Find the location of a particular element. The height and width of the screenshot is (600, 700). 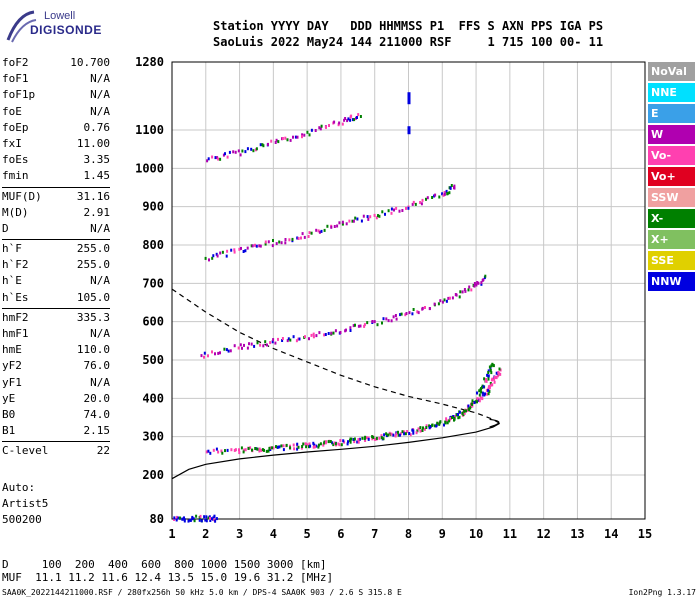

y-tick-label: 400 is located at coordinates (153, 398).